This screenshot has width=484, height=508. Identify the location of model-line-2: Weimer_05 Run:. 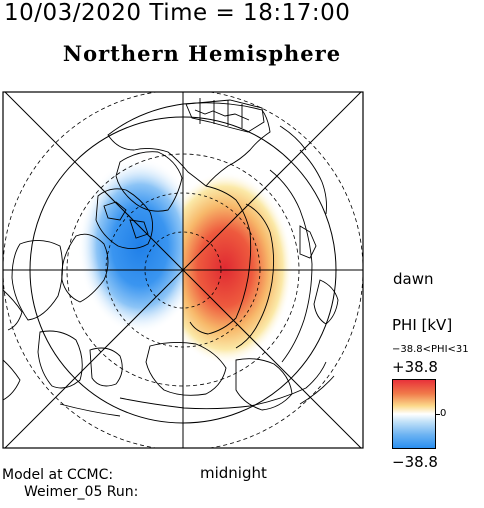
(81, 492).